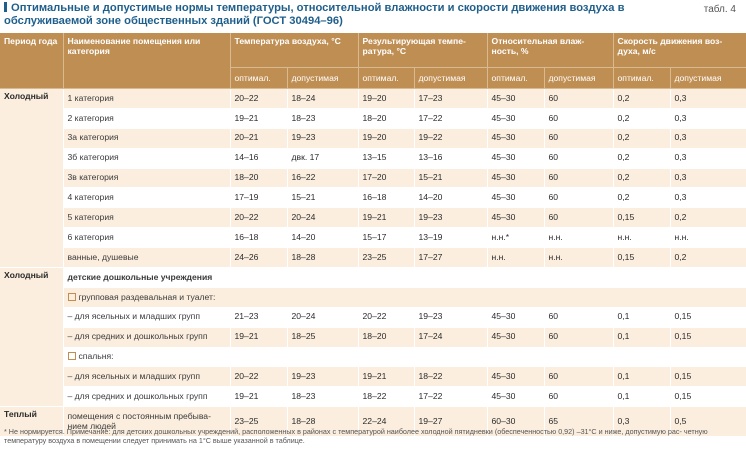 The height and width of the screenshot is (450, 746). Describe the element at coordinates (147, 61) in the screenshot. I see `header-name: Наименование помещения или категория` at that location.